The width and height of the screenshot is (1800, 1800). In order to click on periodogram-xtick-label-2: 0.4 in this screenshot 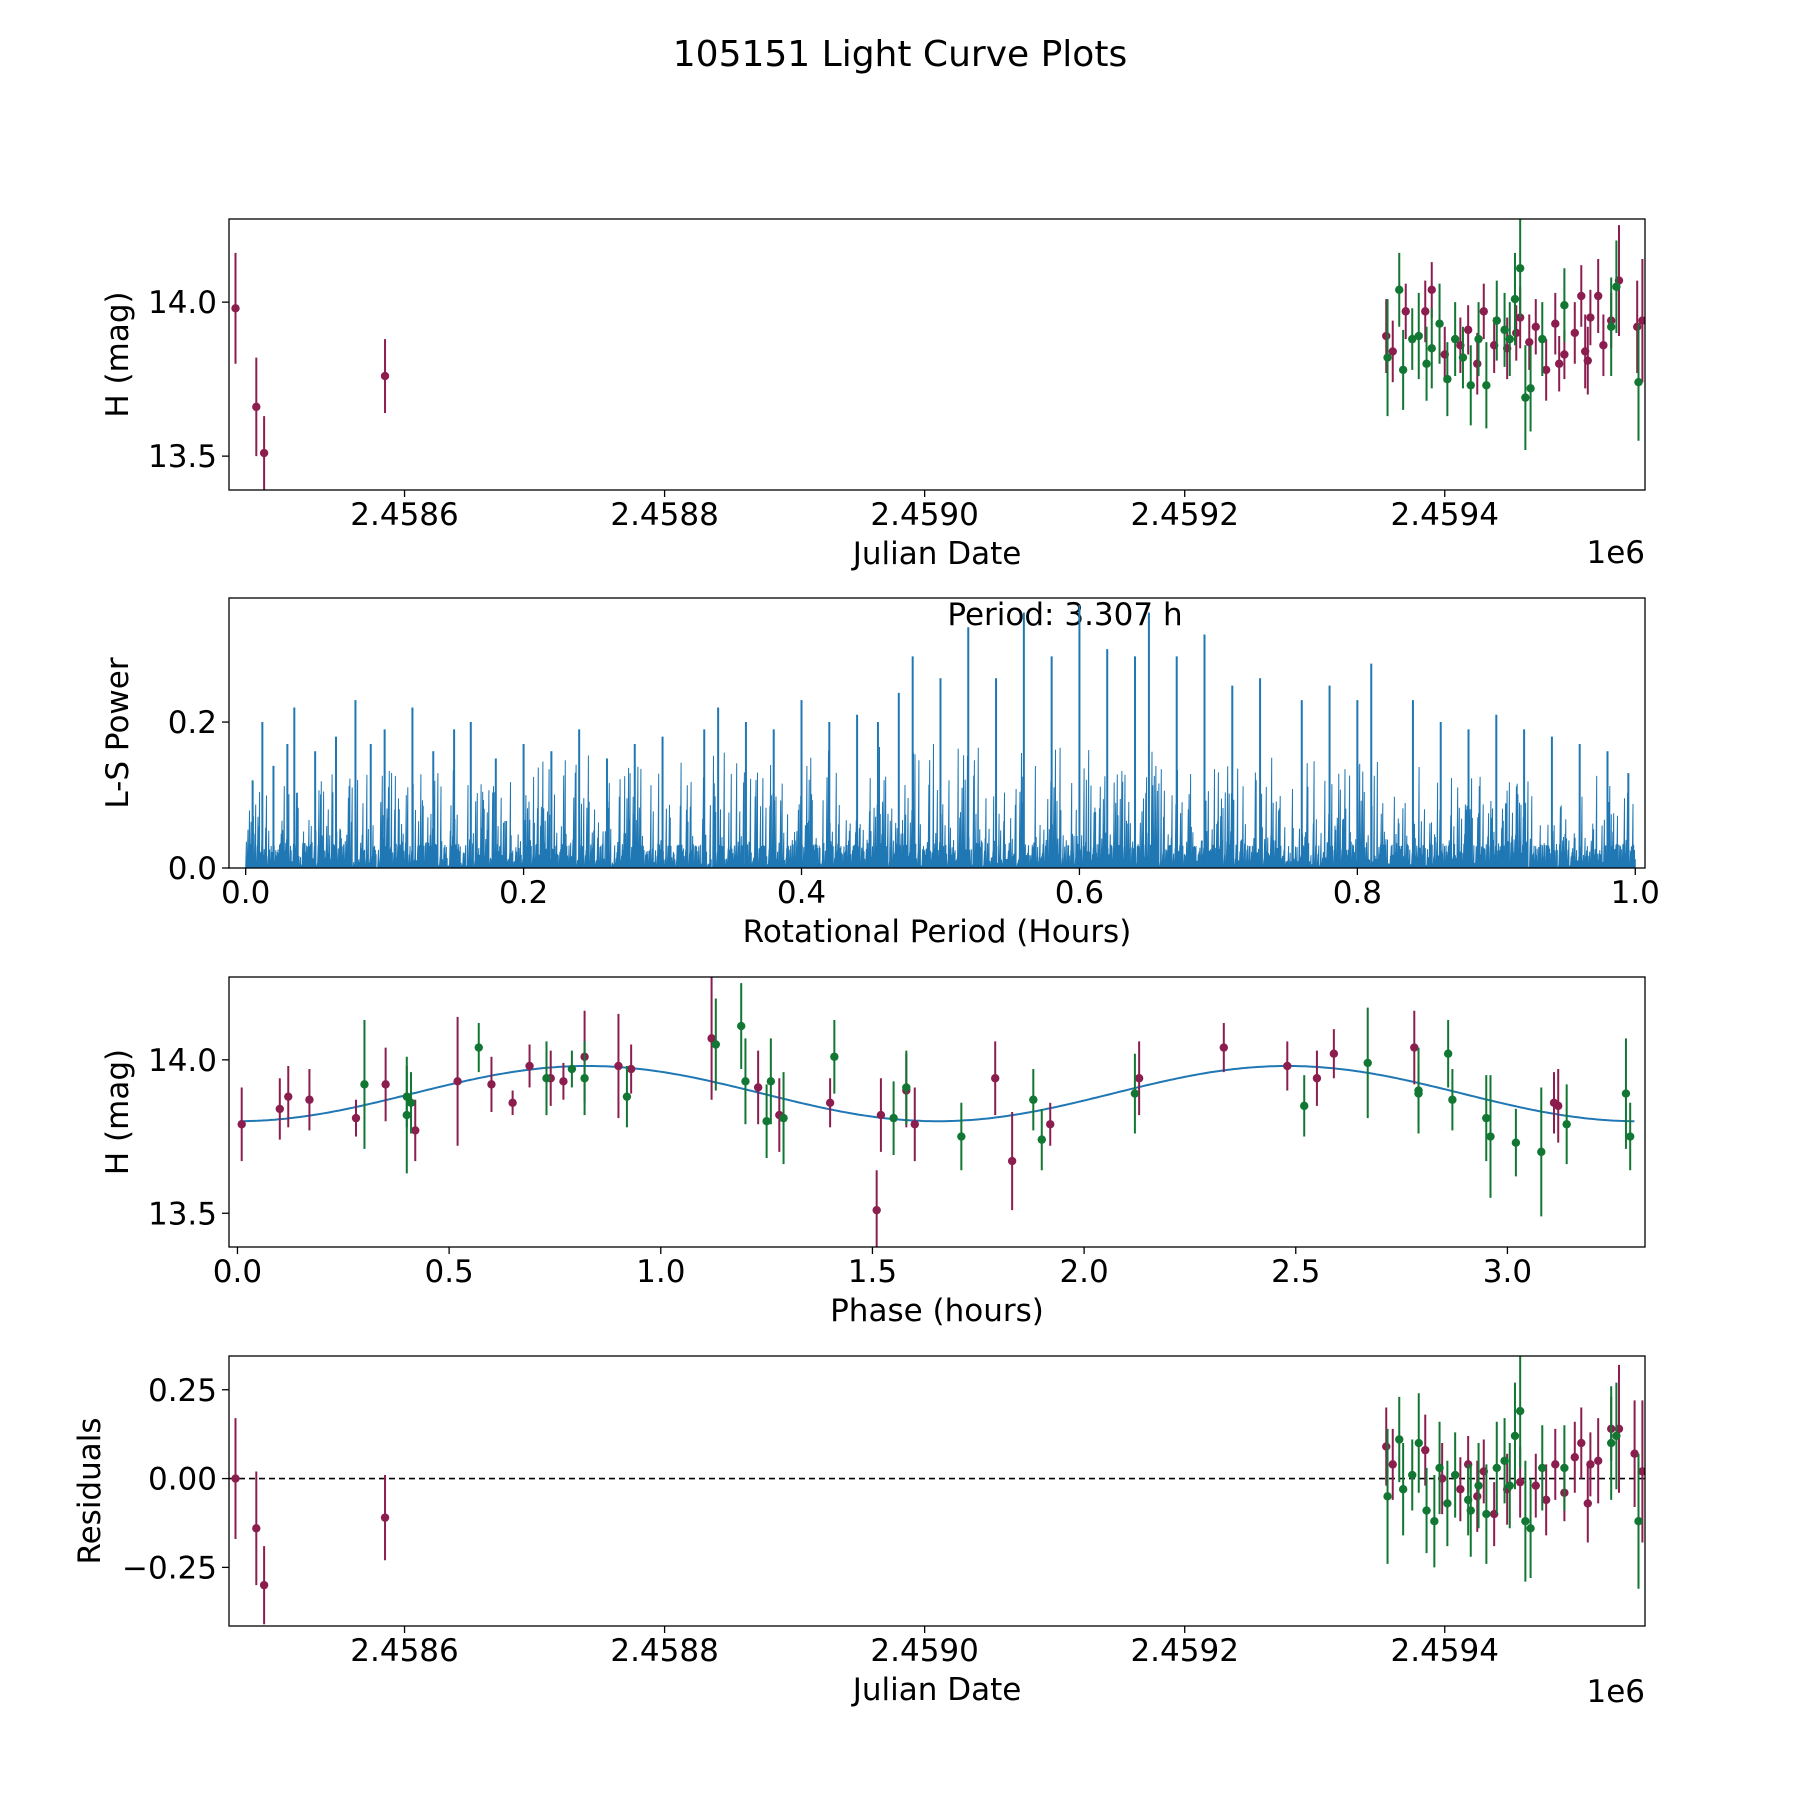, I will do `click(801, 893)`.